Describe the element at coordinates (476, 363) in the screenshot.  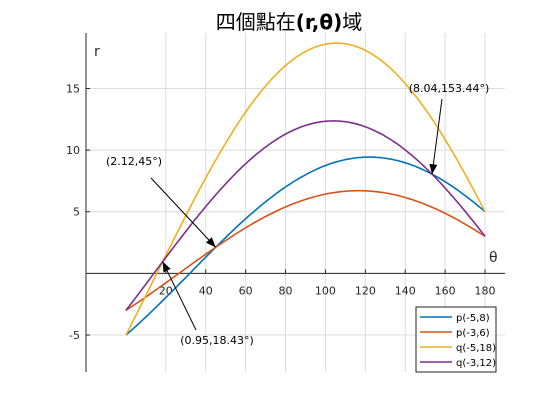
I see `legend-label: q(-3,12)` at that location.